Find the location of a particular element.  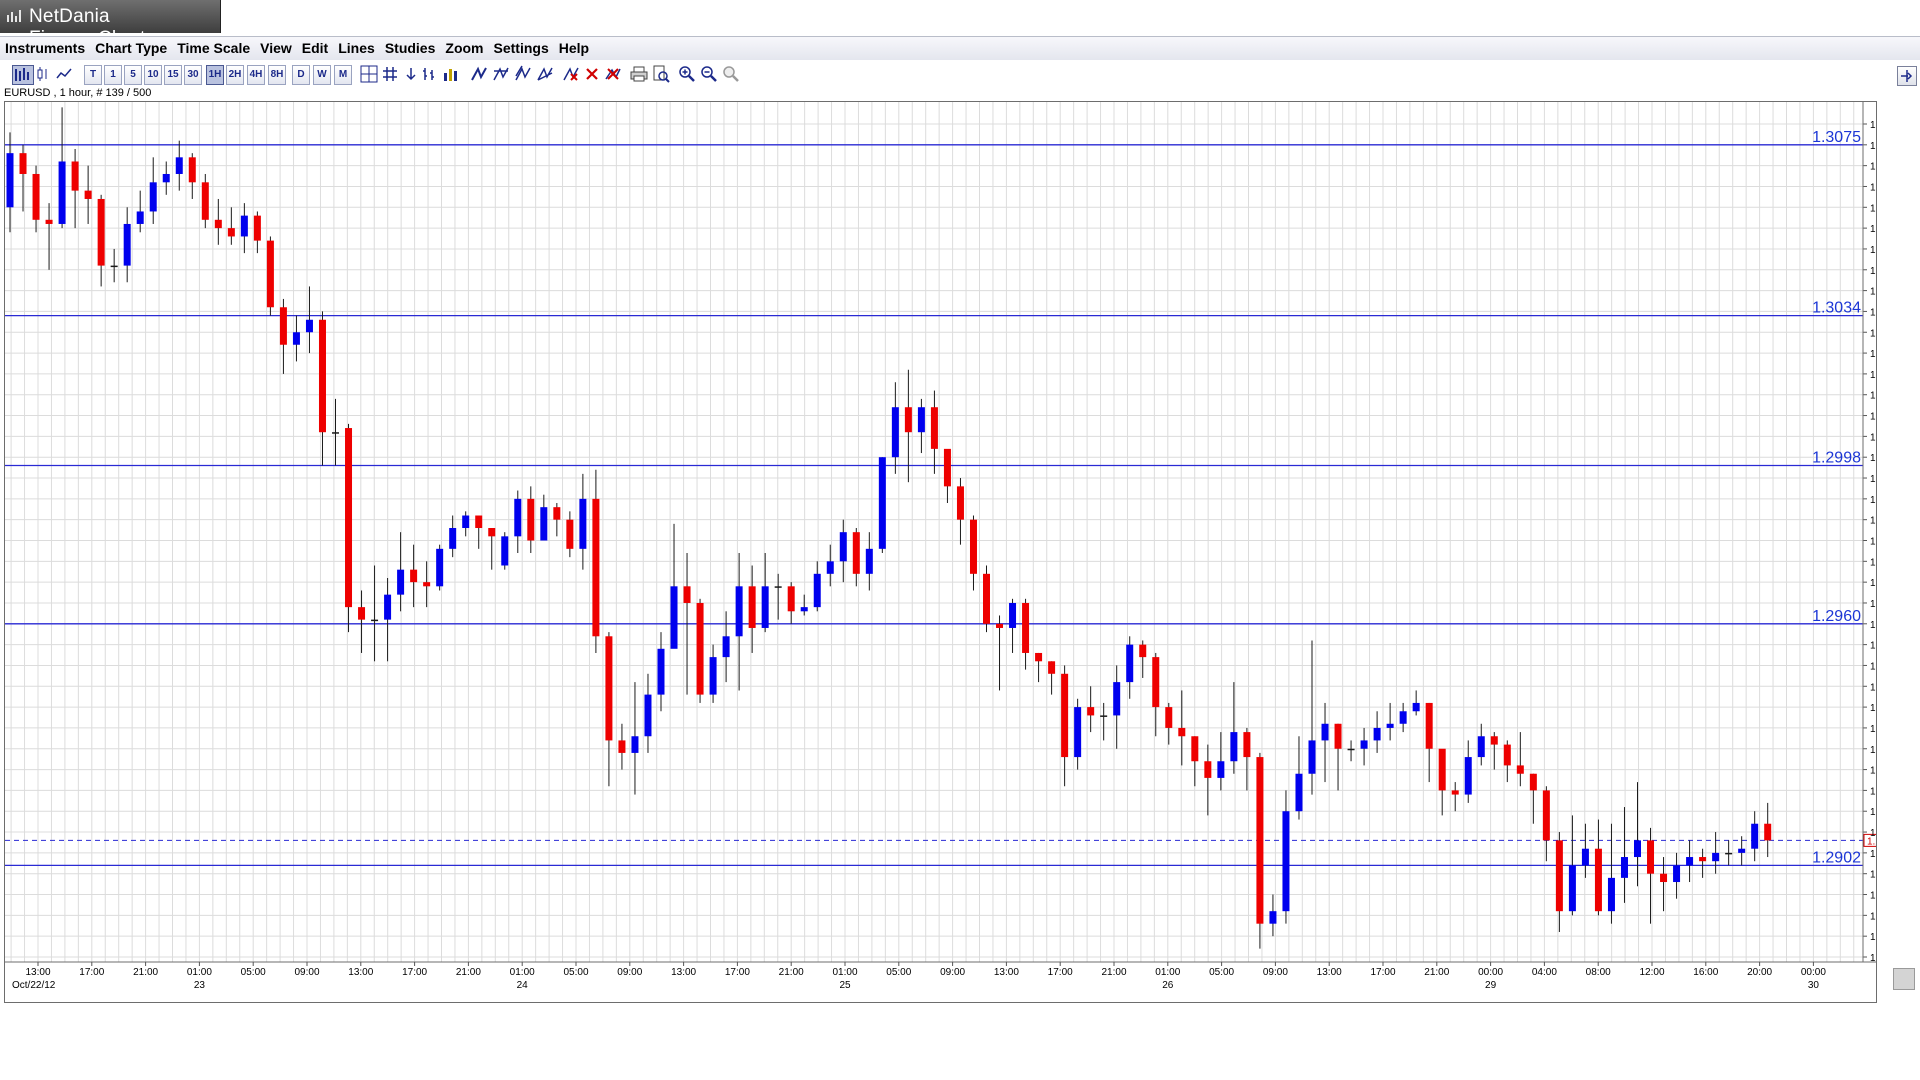

menu-zoom: Zoom is located at coordinates (464, 48).